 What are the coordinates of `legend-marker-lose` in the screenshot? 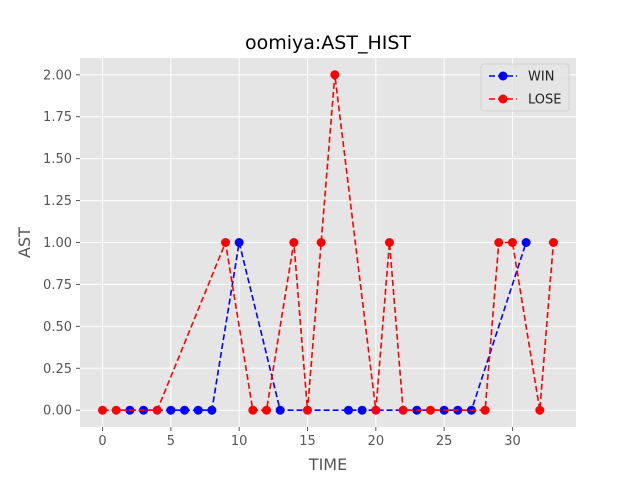 It's located at (503, 99).